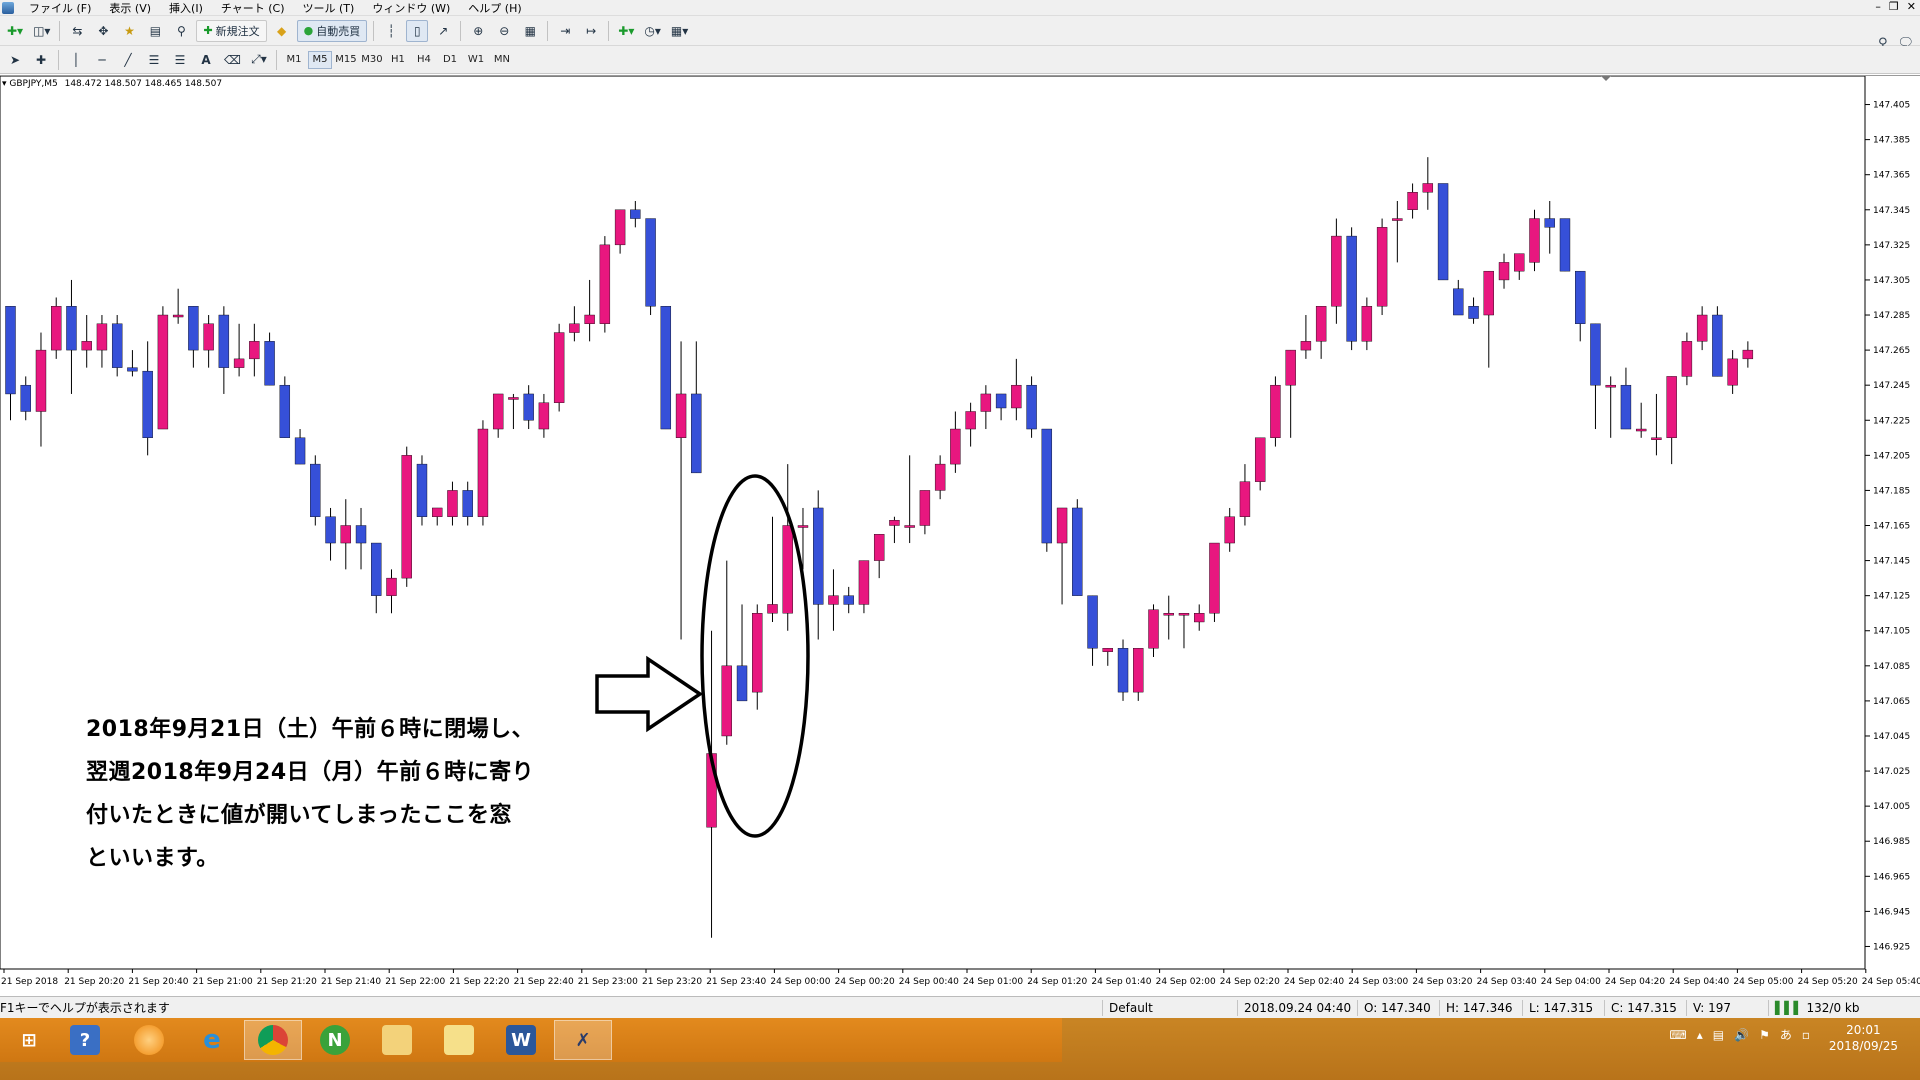 The image size is (1920, 1080). I want to click on flag-icon: ⚑, so click(1764, 1034).